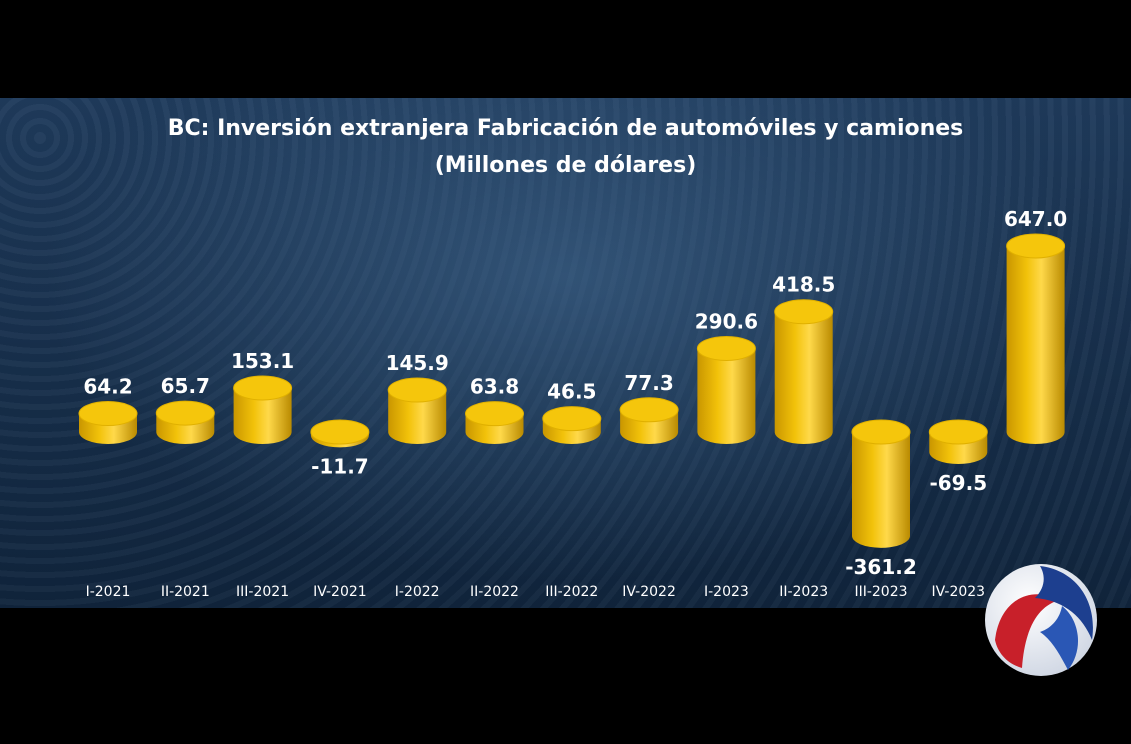 The height and width of the screenshot is (744, 1131). I want to click on value-label: 153.1, so click(262, 361).